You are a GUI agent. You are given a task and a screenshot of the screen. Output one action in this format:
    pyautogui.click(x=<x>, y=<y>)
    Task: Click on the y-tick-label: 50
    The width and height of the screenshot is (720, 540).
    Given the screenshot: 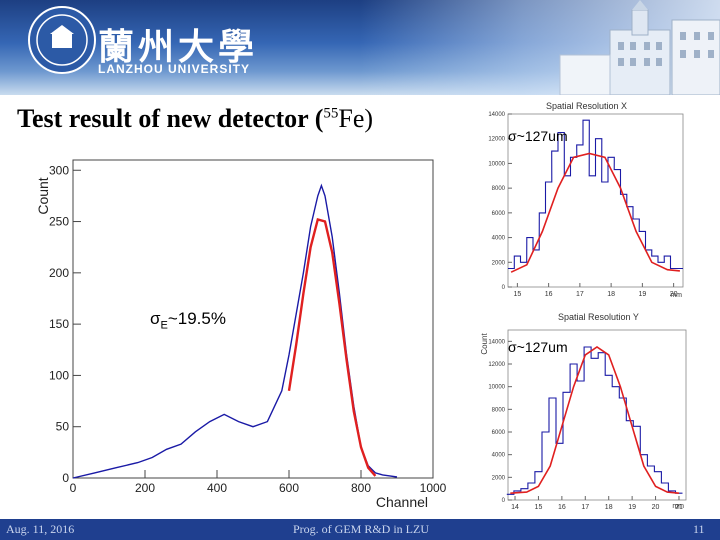 What is the action you would take?
    pyautogui.click(x=63, y=427)
    